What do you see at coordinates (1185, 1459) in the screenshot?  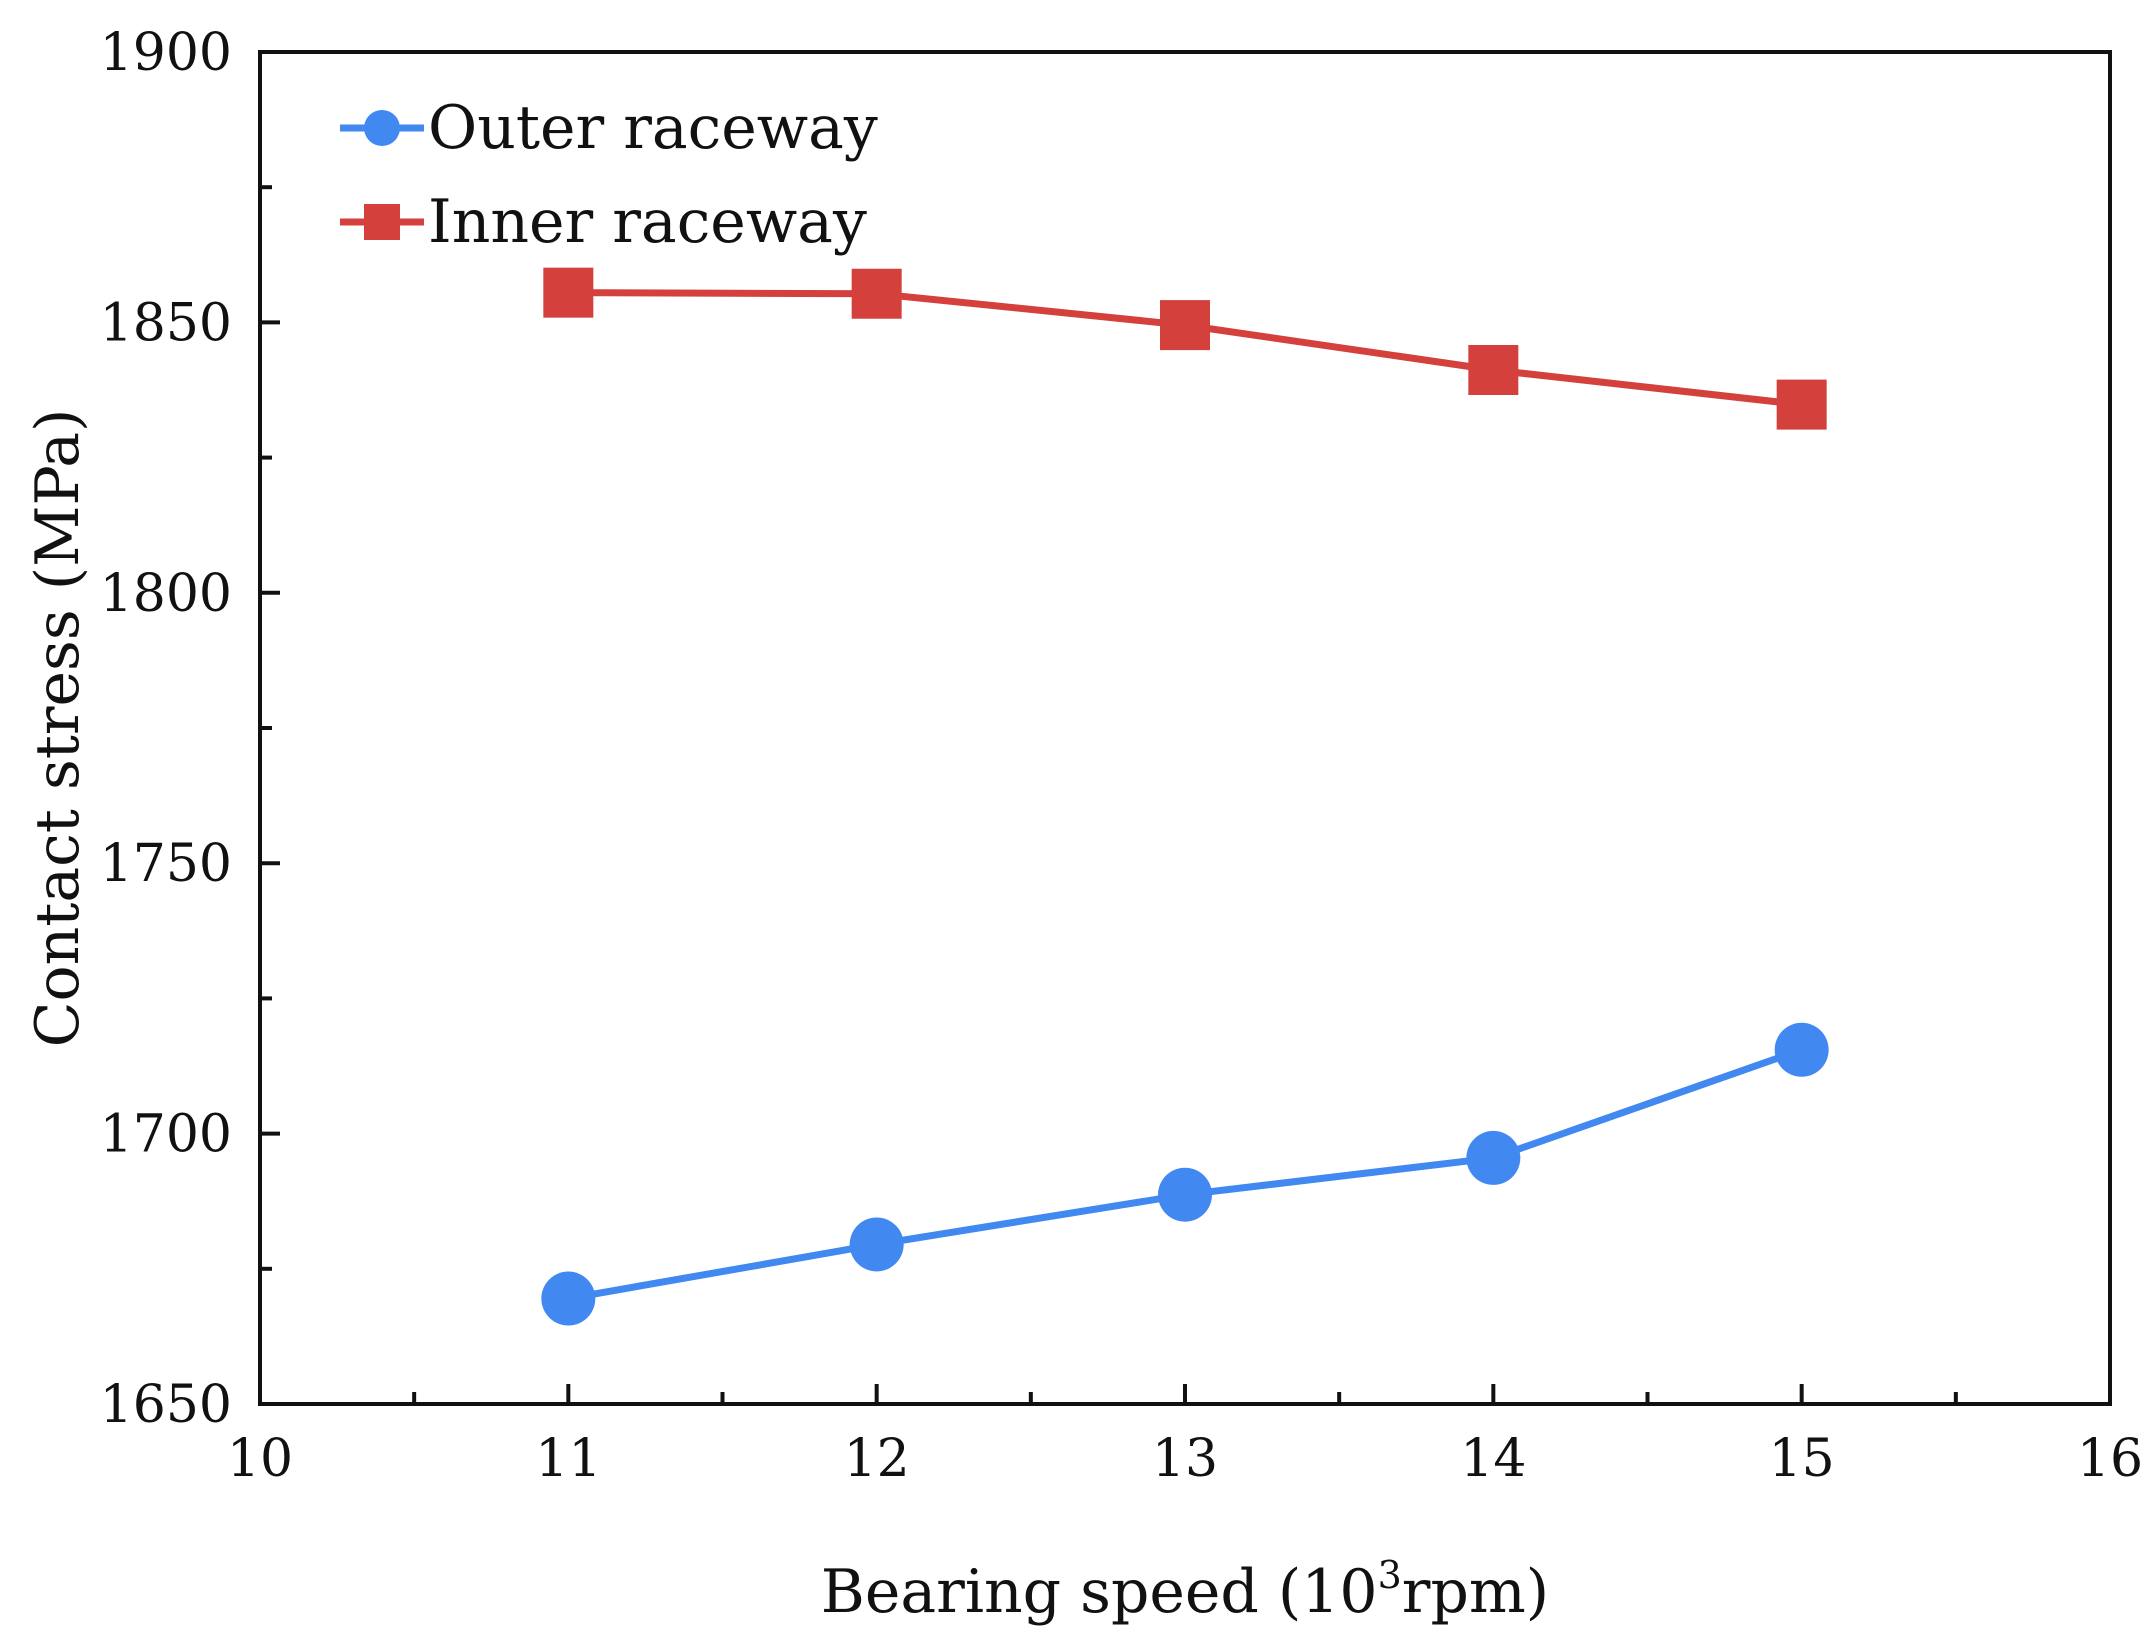 I see `x-tick-label: 13` at bounding box center [1185, 1459].